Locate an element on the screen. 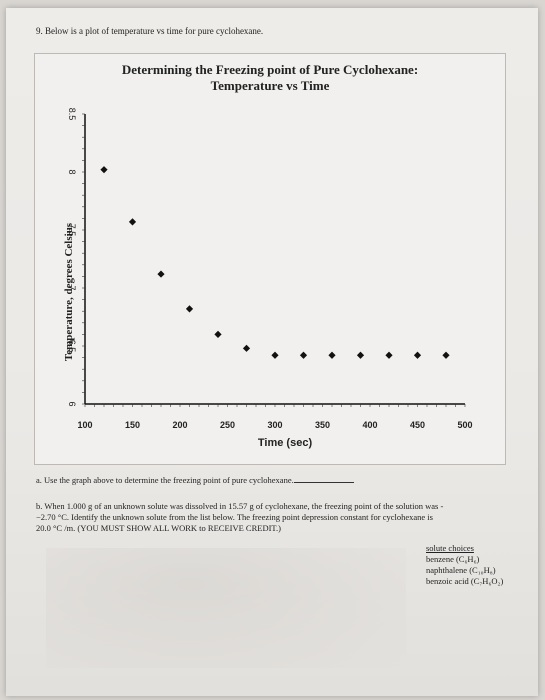  x-tick-label: 150 is located at coordinates (132, 425).